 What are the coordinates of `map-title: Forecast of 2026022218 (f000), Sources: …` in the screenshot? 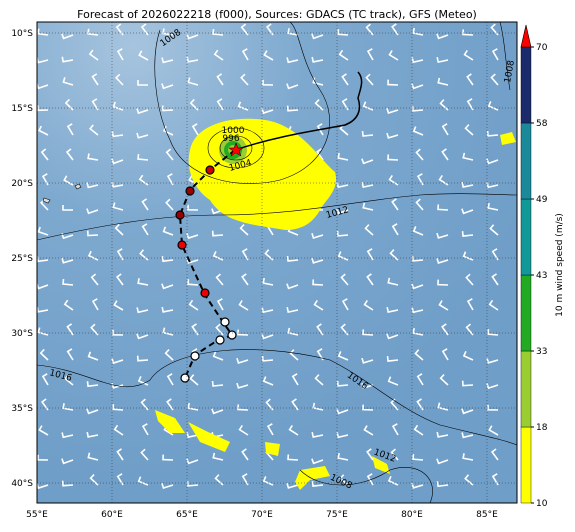 It's located at (277, 14).